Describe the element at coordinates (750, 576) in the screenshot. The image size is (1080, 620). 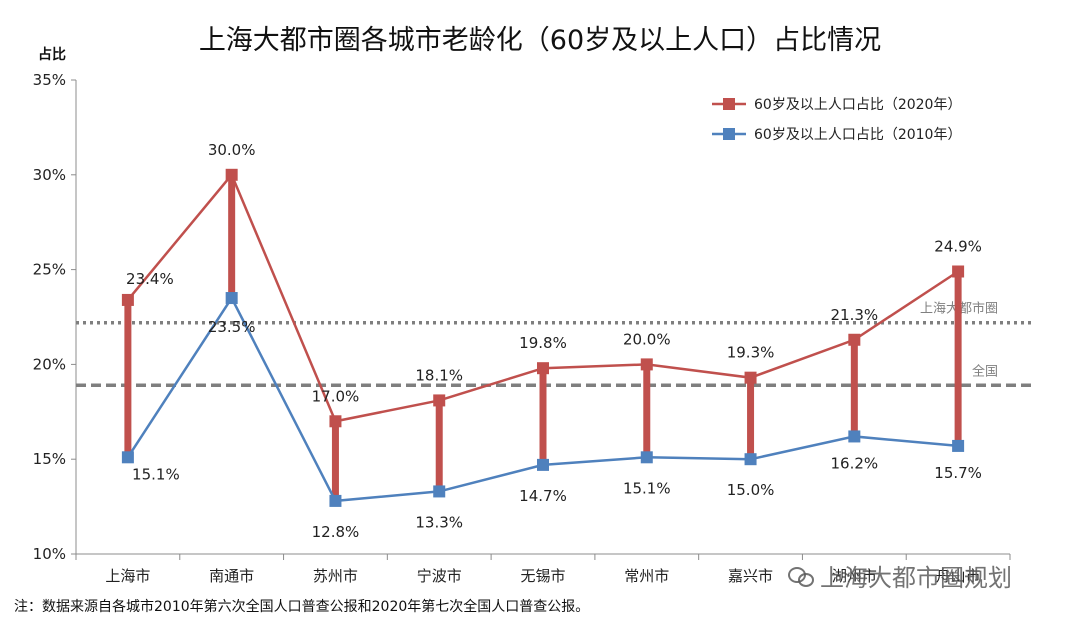
I see `x-tick-label: 嘉兴市` at that location.